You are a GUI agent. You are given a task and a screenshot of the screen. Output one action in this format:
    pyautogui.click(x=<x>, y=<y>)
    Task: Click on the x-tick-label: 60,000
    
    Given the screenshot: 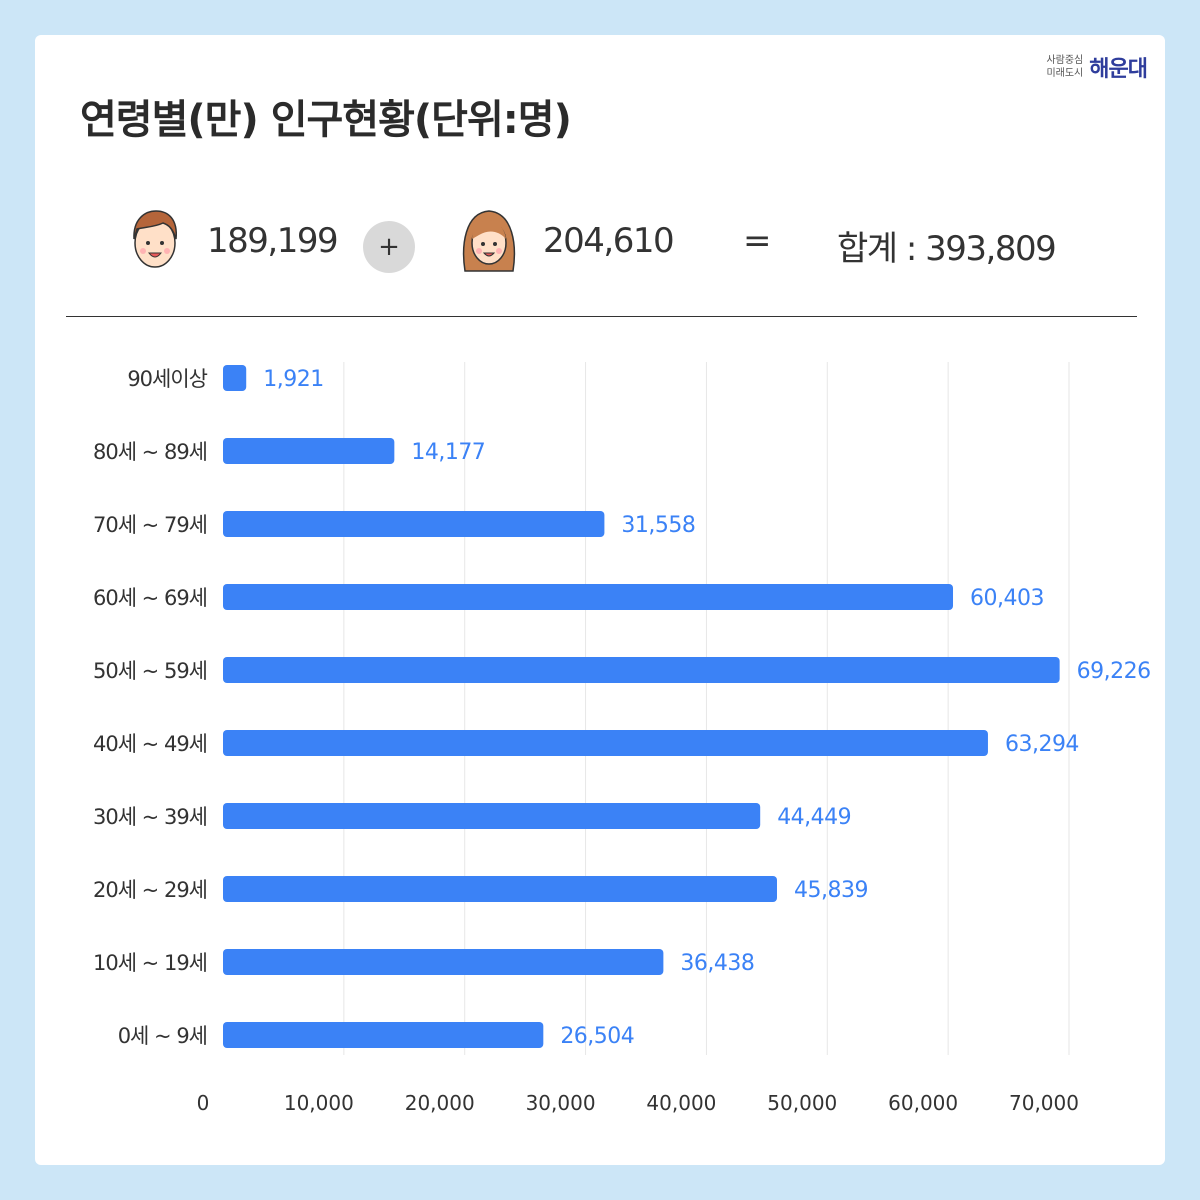 What is the action you would take?
    pyautogui.click(x=923, y=1103)
    